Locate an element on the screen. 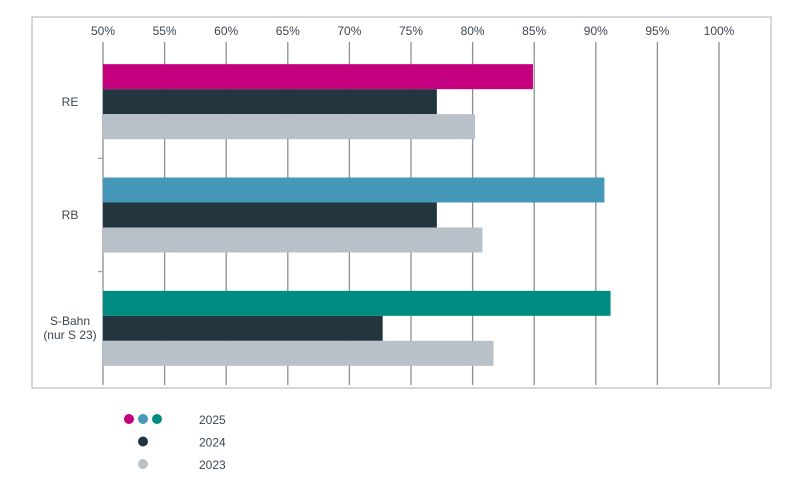 The width and height of the screenshot is (806, 494). x-tick-label: 50% is located at coordinates (103, 31).